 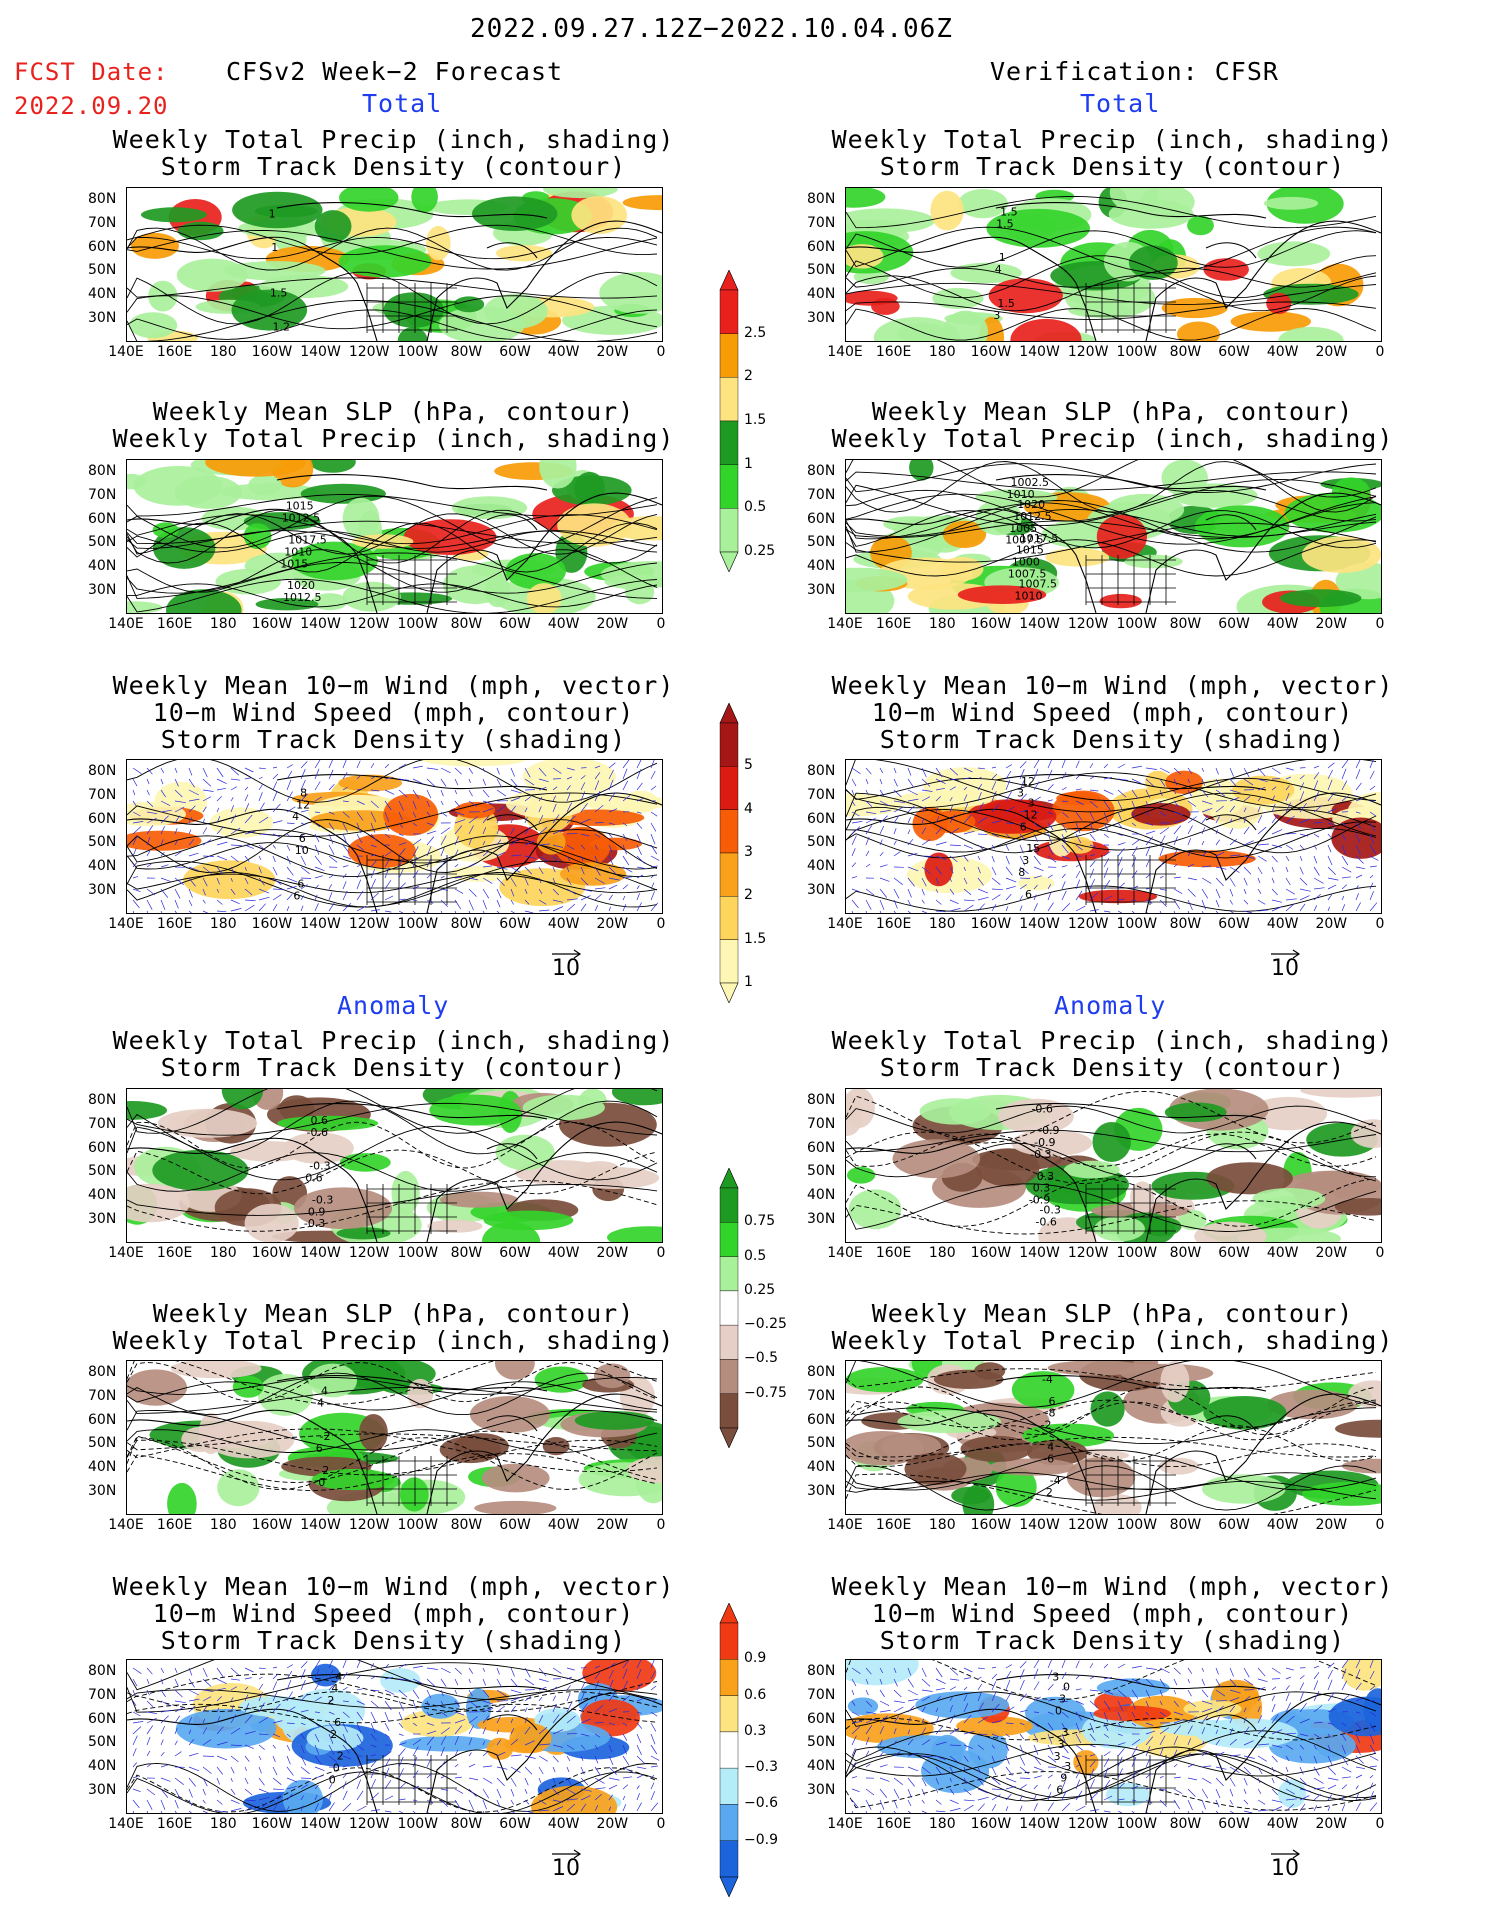 What do you see at coordinates (394, 1437) in the screenshot?
I see `map-panel: 6 4 0 -2 4 2` at bounding box center [394, 1437].